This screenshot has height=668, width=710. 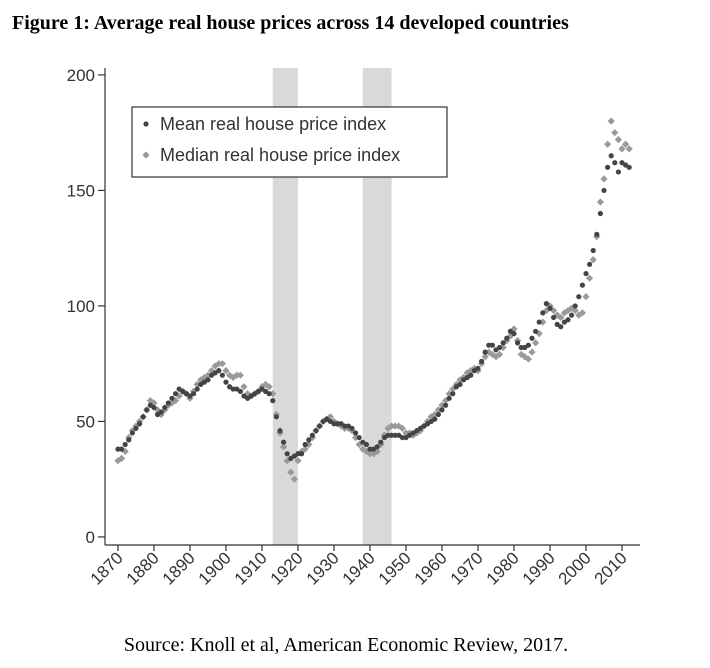 What do you see at coordinates (90, 537) in the screenshot?
I see `y-tick-label: 0` at bounding box center [90, 537].